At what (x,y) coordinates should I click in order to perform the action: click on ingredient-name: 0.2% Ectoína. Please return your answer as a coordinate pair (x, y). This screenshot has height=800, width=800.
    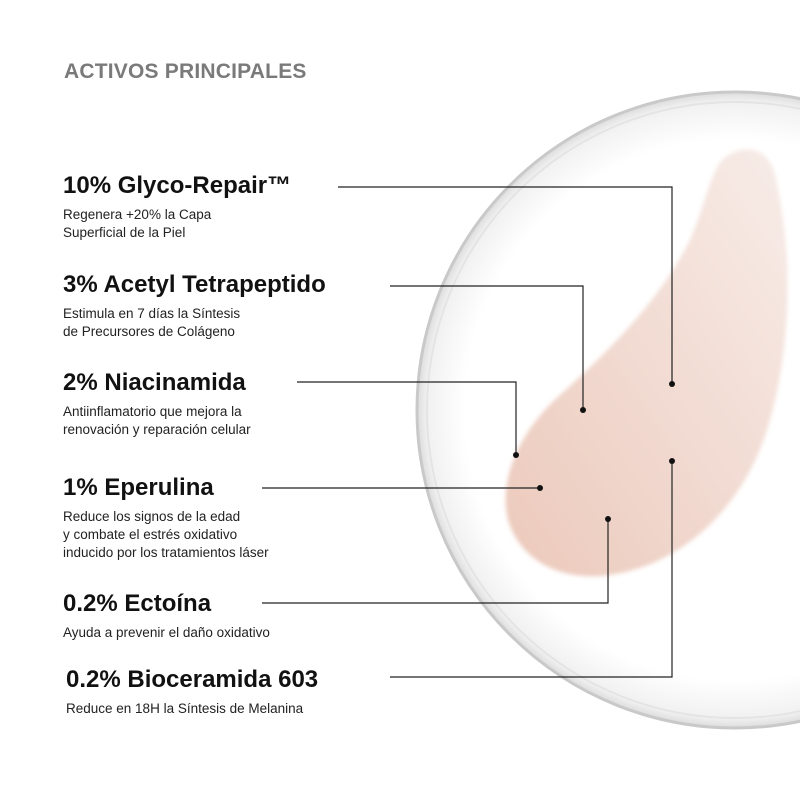
    Looking at the image, I should click on (137, 603).